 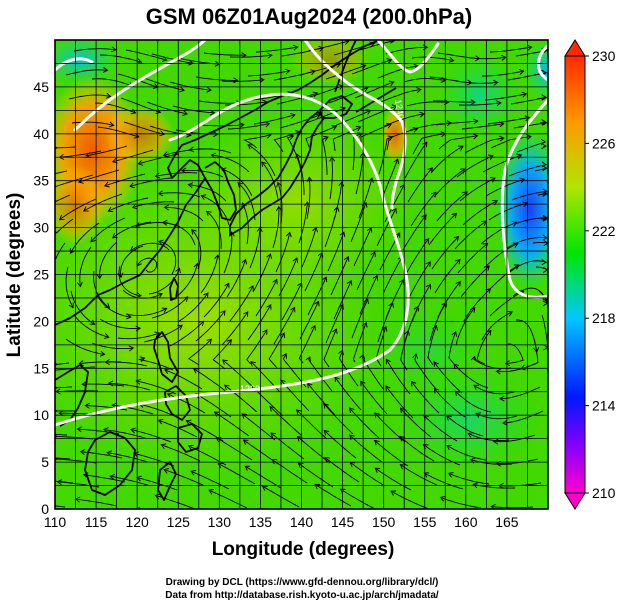 What do you see at coordinates (179, 522) in the screenshot?
I see `x-tick-label: 125` at bounding box center [179, 522].